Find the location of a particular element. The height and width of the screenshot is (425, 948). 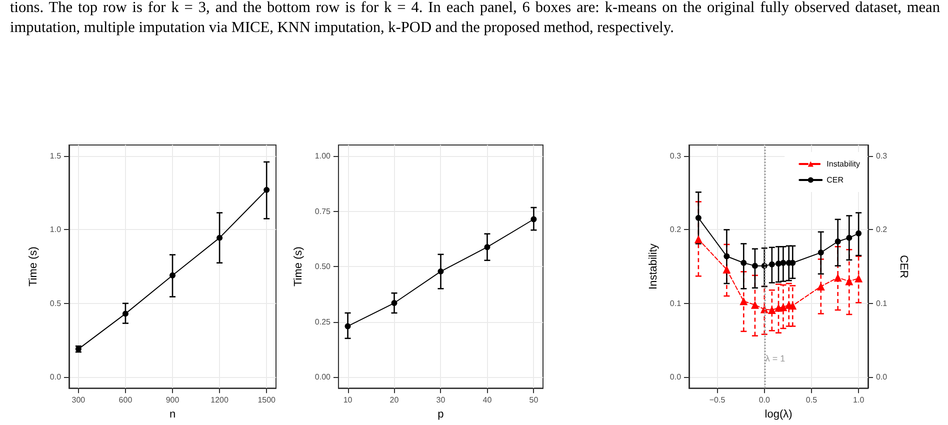

x-tick-label: 600 is located at coordinates (125, 400).